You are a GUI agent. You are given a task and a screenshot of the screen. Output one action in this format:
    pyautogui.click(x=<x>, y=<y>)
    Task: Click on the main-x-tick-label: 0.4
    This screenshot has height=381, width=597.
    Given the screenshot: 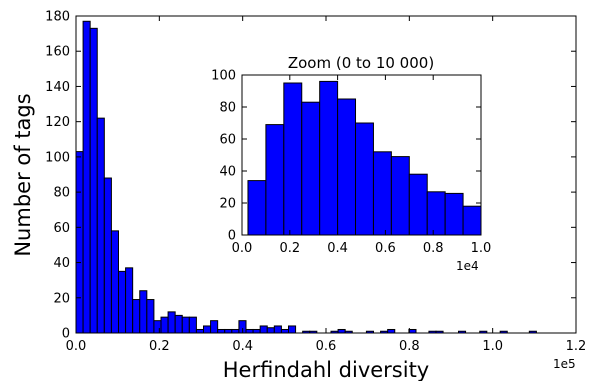 What is the action you would take?
    pyautogui.click(x=242, y=346)
    